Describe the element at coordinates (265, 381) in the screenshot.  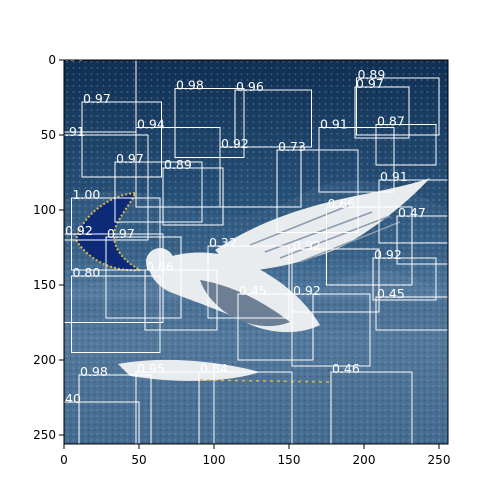
I see `ground-dashes` at that location.